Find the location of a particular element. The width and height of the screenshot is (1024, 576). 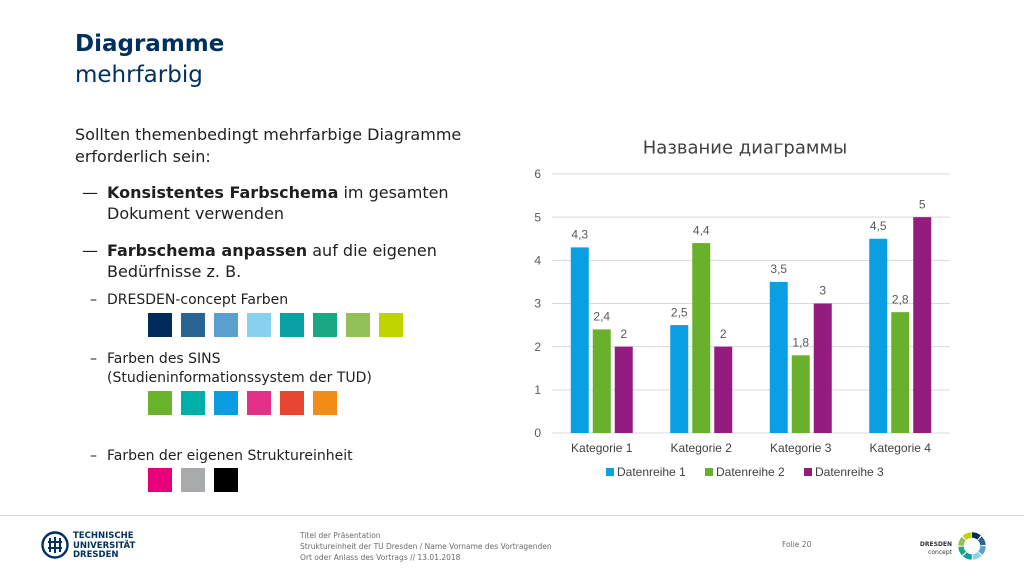

footer-divider is located at coordinates (512, 515).